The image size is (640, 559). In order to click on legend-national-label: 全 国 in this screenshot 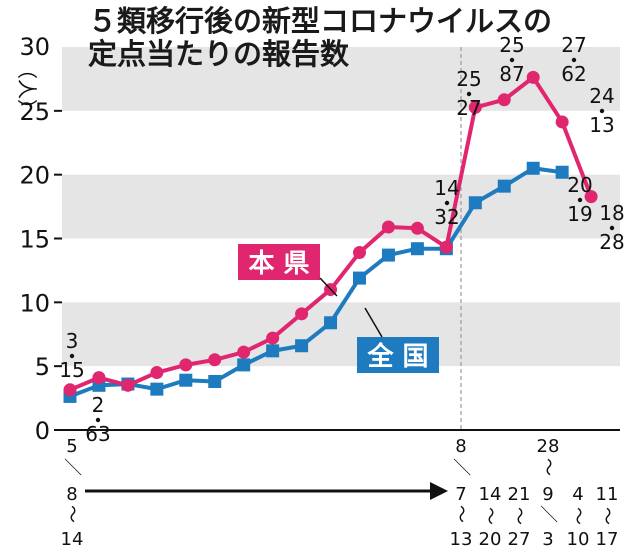, I will do `click(397, 356)`.